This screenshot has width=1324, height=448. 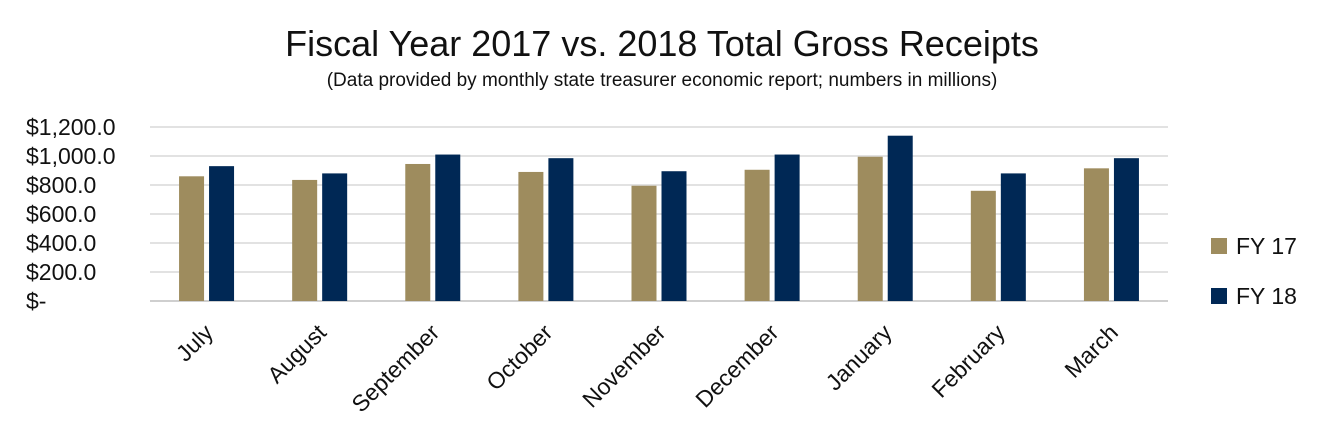 What do you see at coordinates (61, 214) in the screenshot?
I see `y-tick-label: $600.0` at bounding box center [61, 214].